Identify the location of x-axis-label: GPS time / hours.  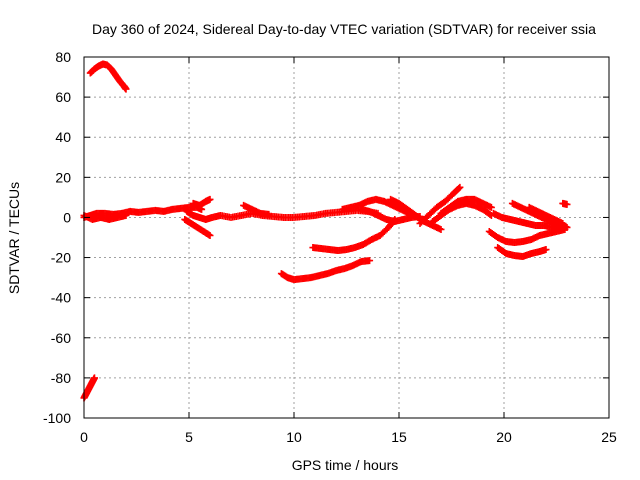
(345, 465).